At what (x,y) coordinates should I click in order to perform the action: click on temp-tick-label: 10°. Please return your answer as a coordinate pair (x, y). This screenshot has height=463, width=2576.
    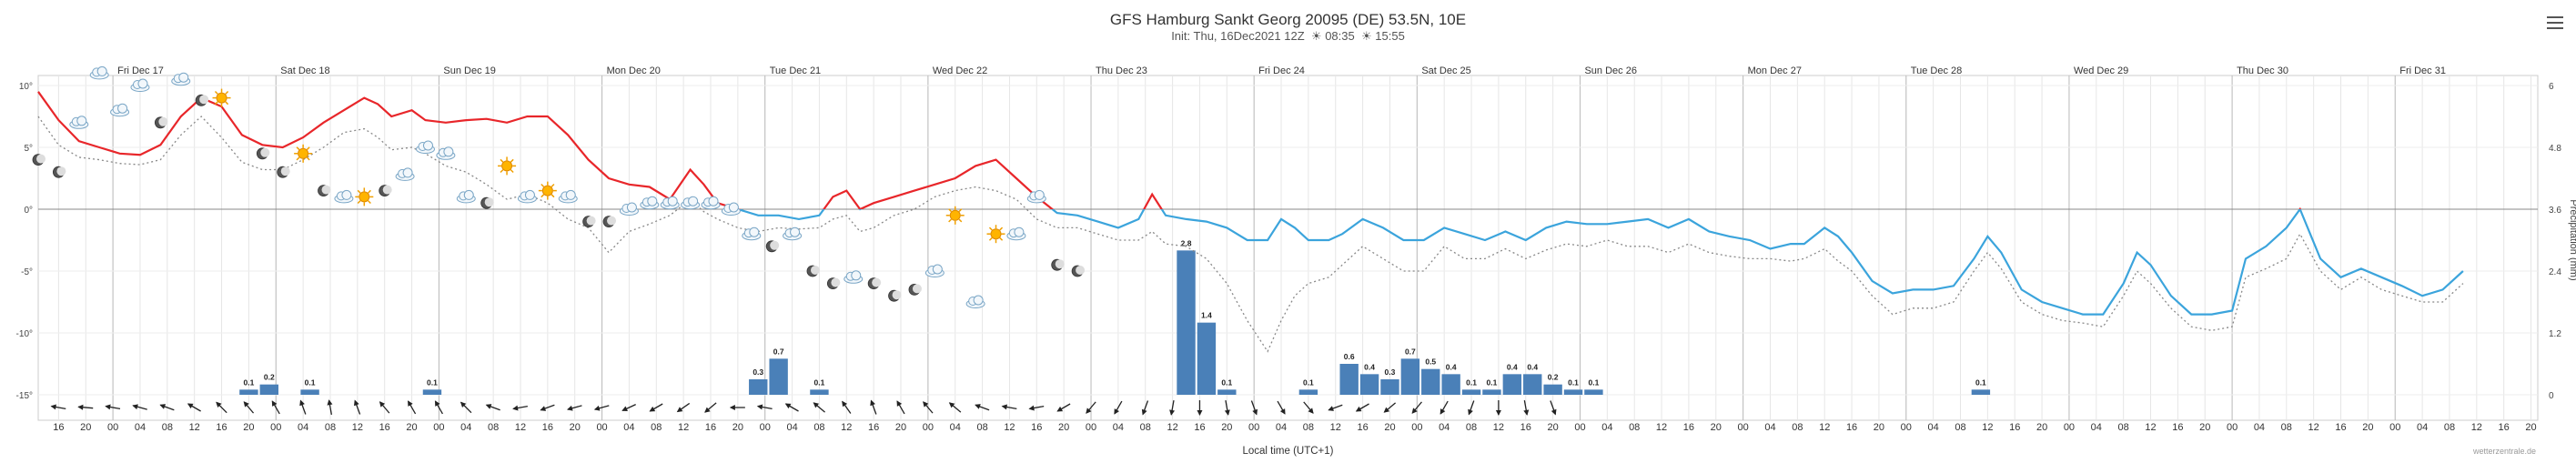
    Looking at the image, I should click on (26, 87).